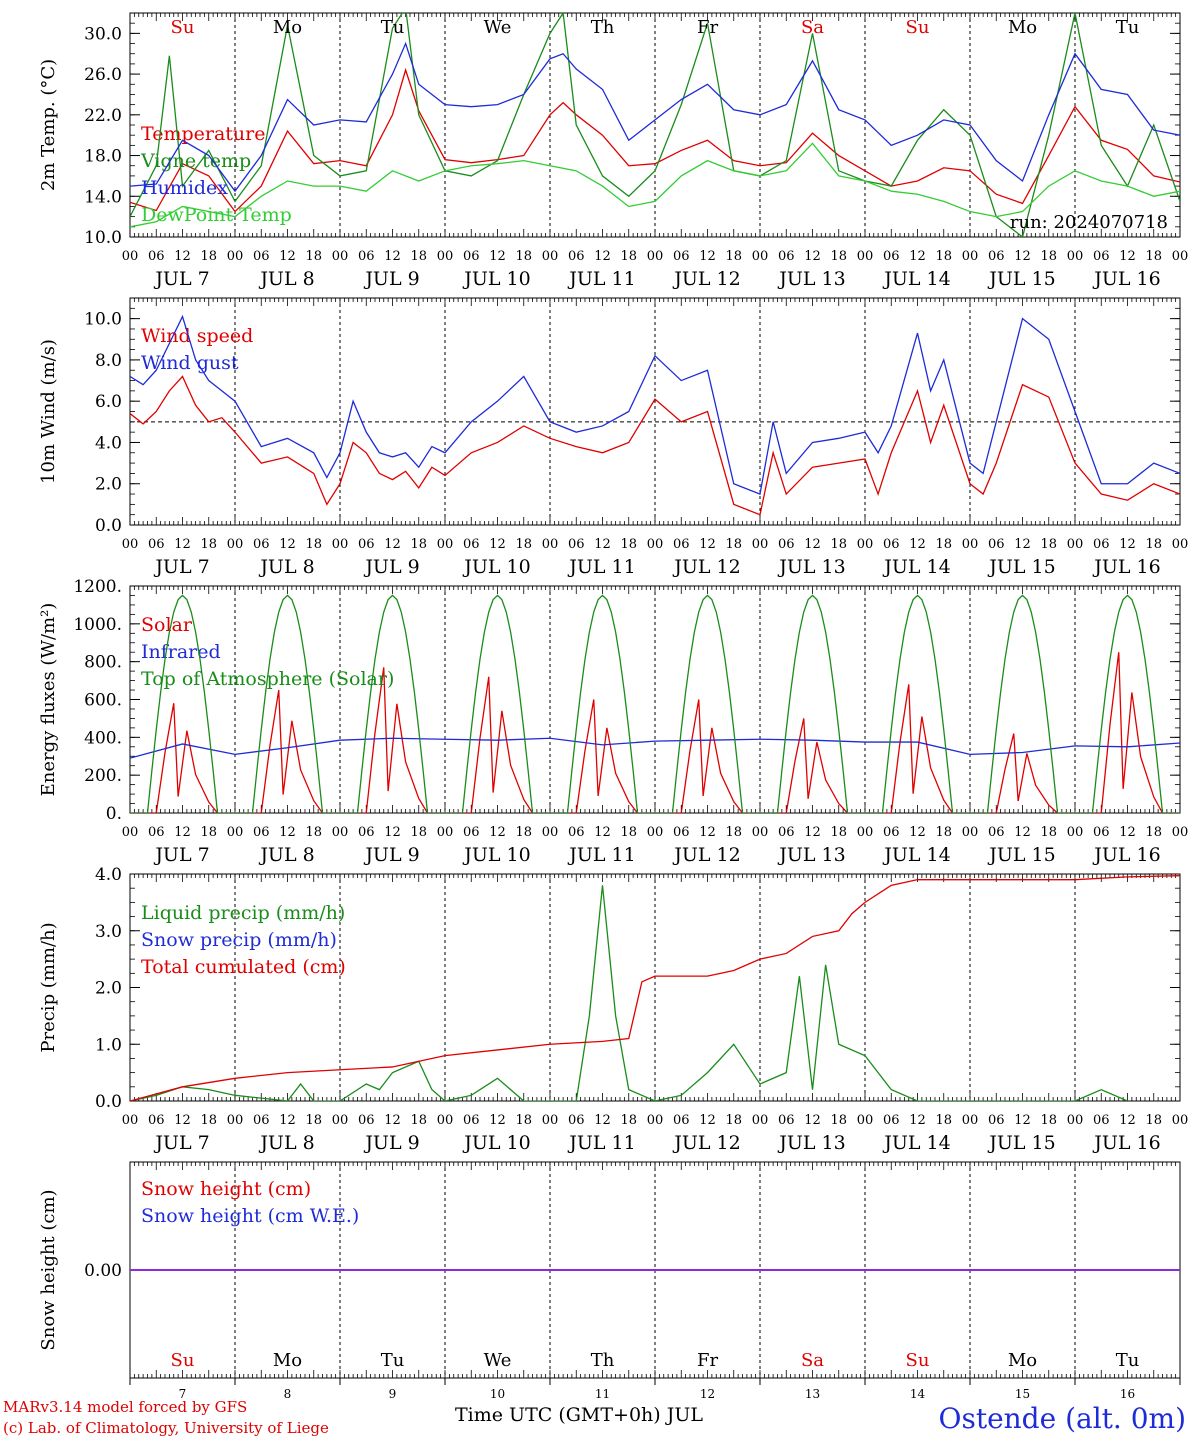 The image size is (1194, 1440). What do you see at coordinates (498, 1360) in the screenshot?
I see `weekday-label-bottom: We` at bounding box center [498, 1360].